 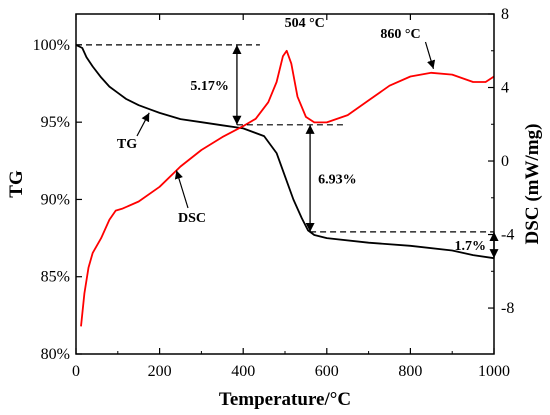 I want to click on y-right-tick-label: 0, so click(x=505, y=161).